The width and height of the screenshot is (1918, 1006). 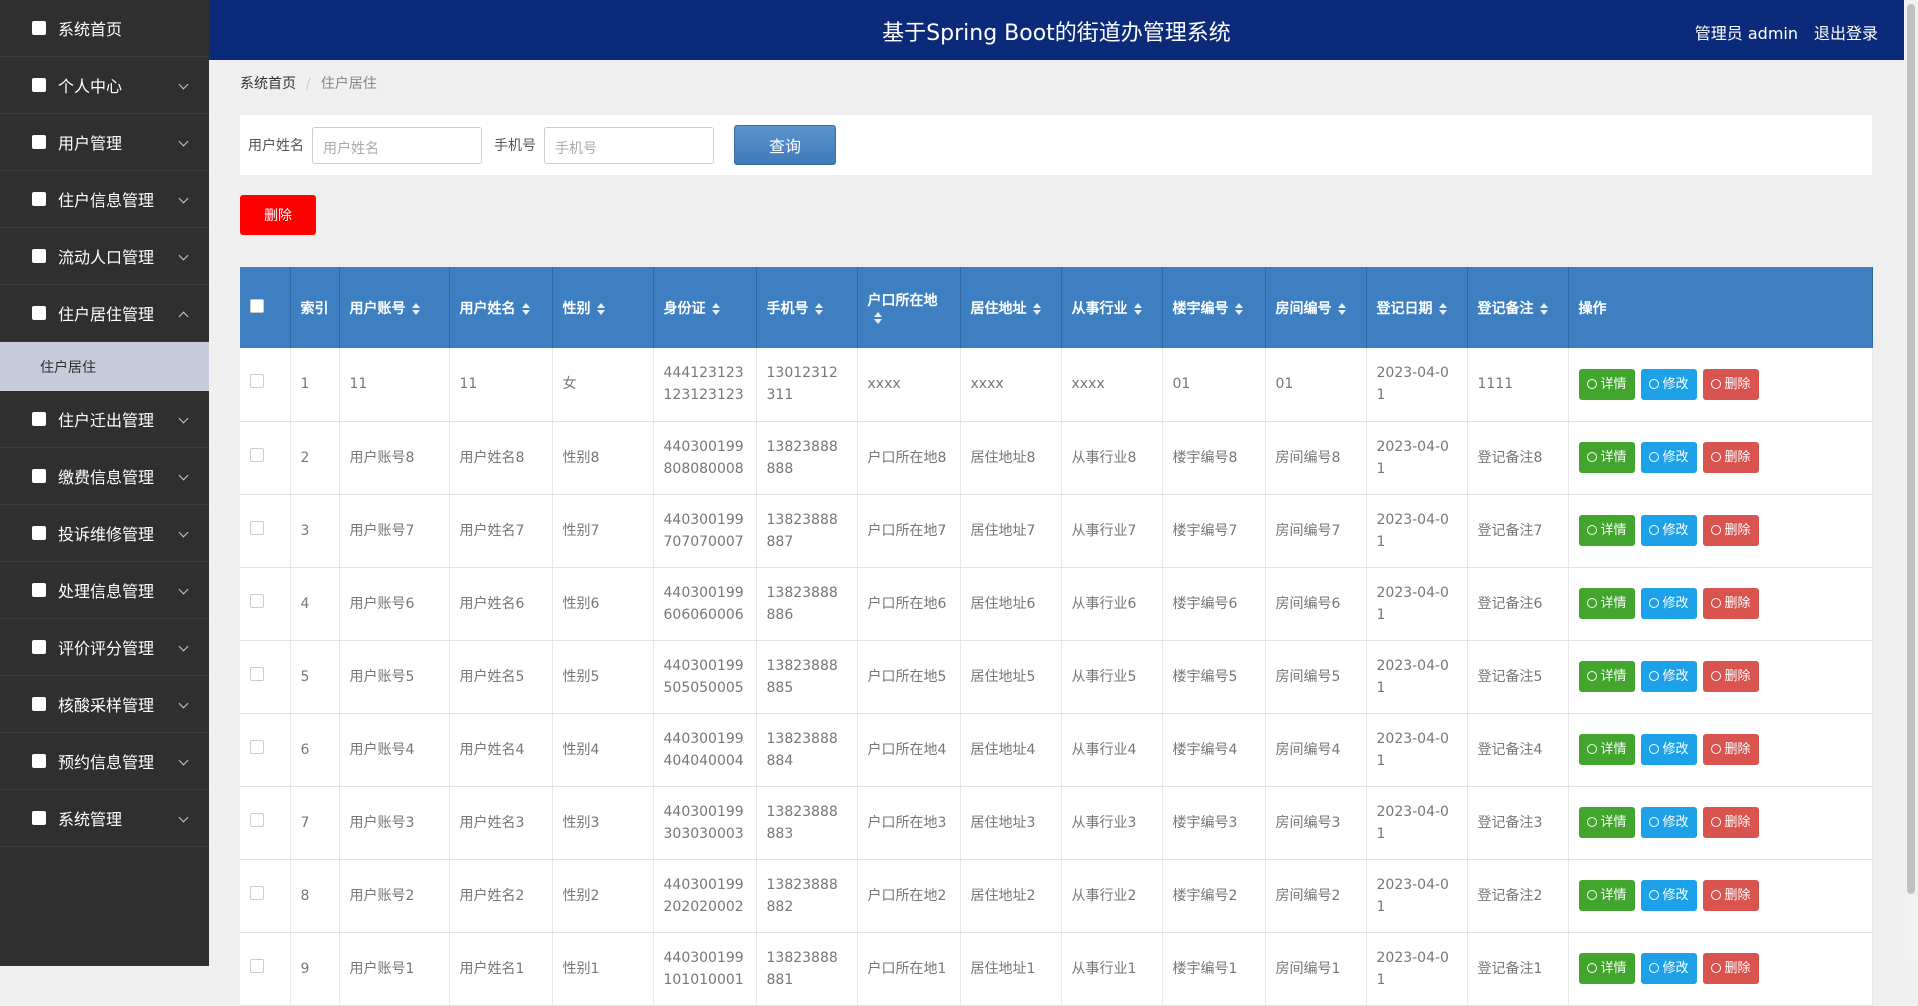 What do you see at coordinates (104, 419) in the screenshot?
I see `menu-item: 住户迁出管理` at bounding box center [104, 419].